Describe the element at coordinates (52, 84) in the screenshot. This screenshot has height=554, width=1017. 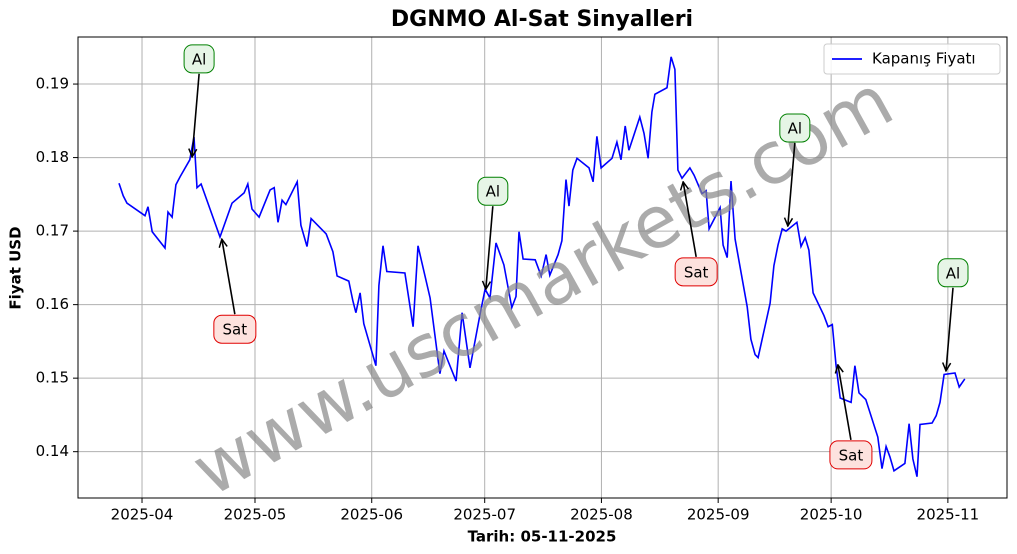
I see `y-tick-label: 0.19` at that location.